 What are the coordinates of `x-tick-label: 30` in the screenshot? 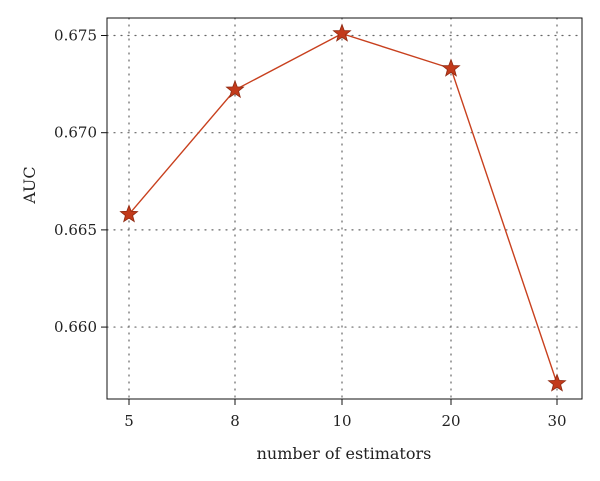 It's located at (556, 421).